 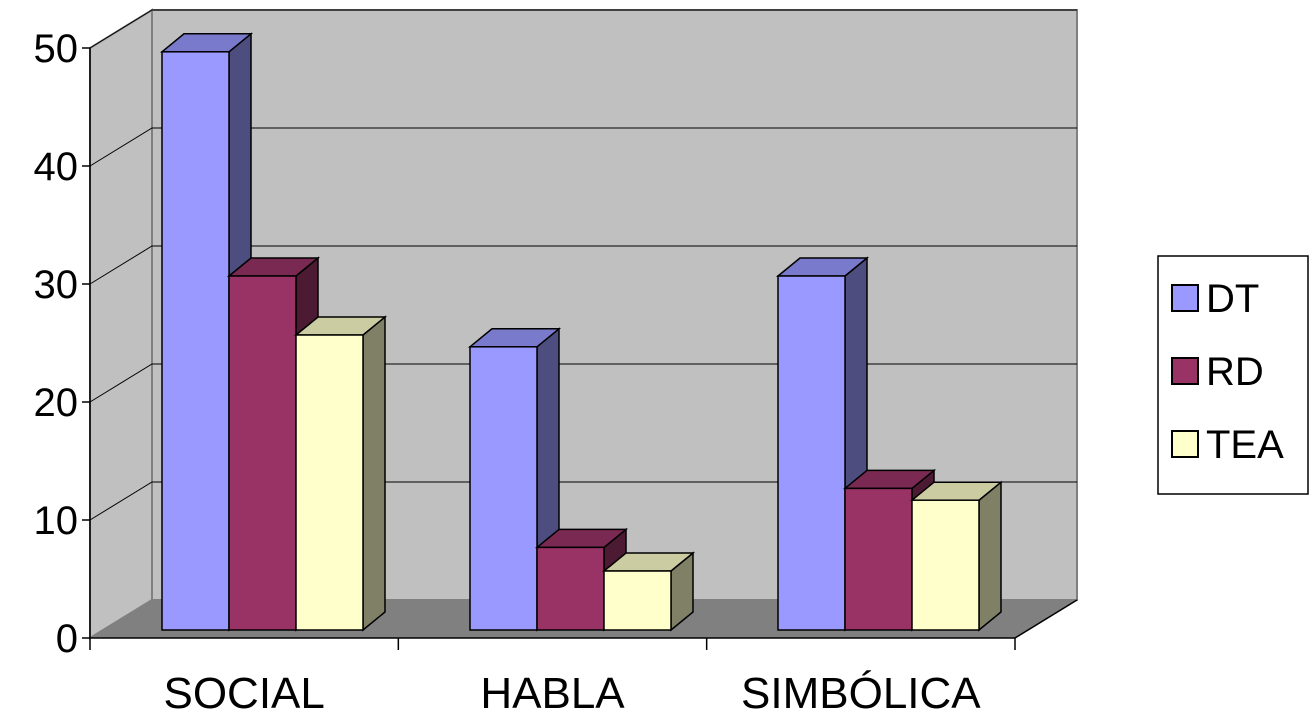 What do you see at coordinates (56, 521) in the screenshot?
I see `y-tick-label: 10` at bounding box center [56, 521].